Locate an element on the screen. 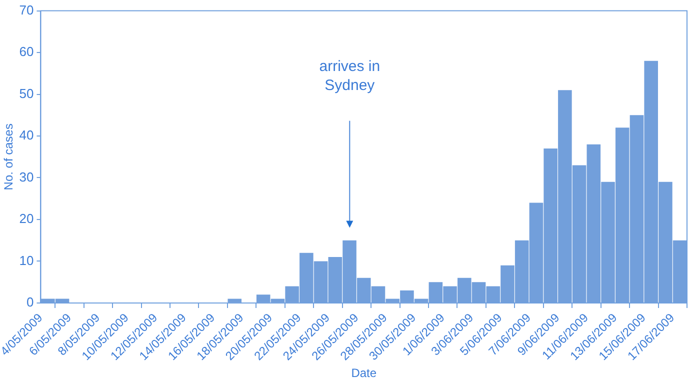 The width and height of the screenshot is (691, 381). y-tick-label: 0 is located at coordinates (30, 302).